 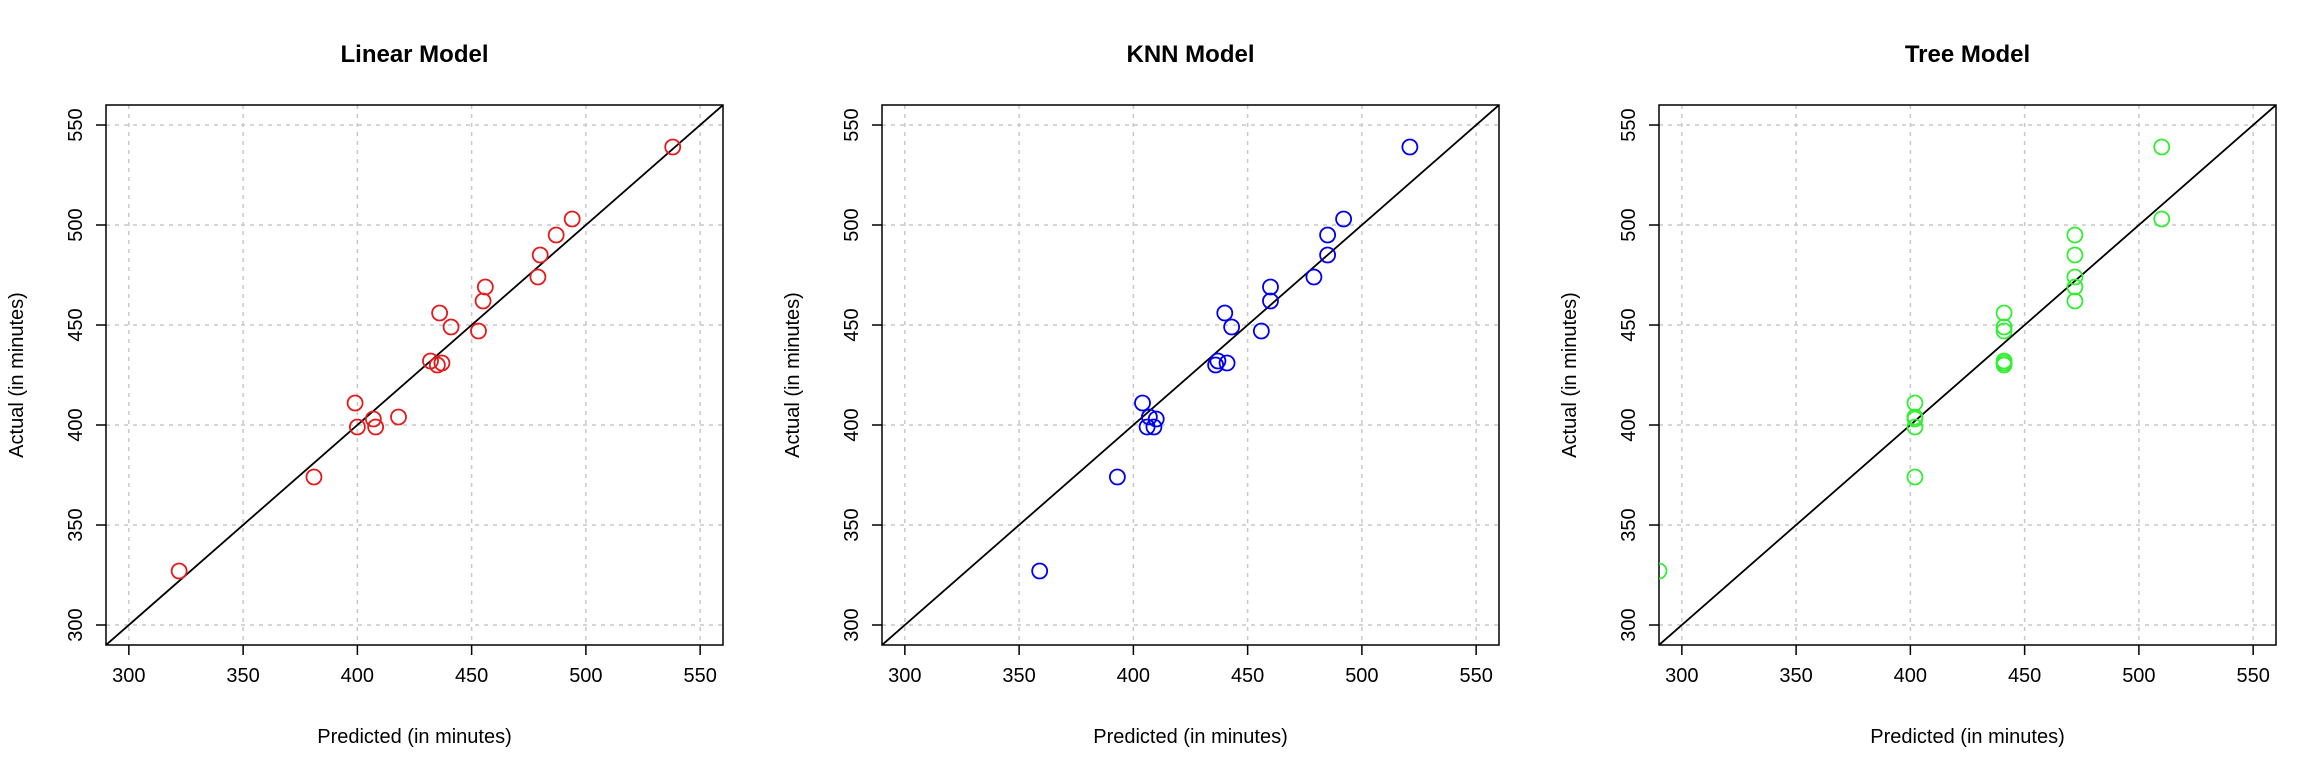 I want to click on chart-title: Tree Model, so click(x=1967, y=54).